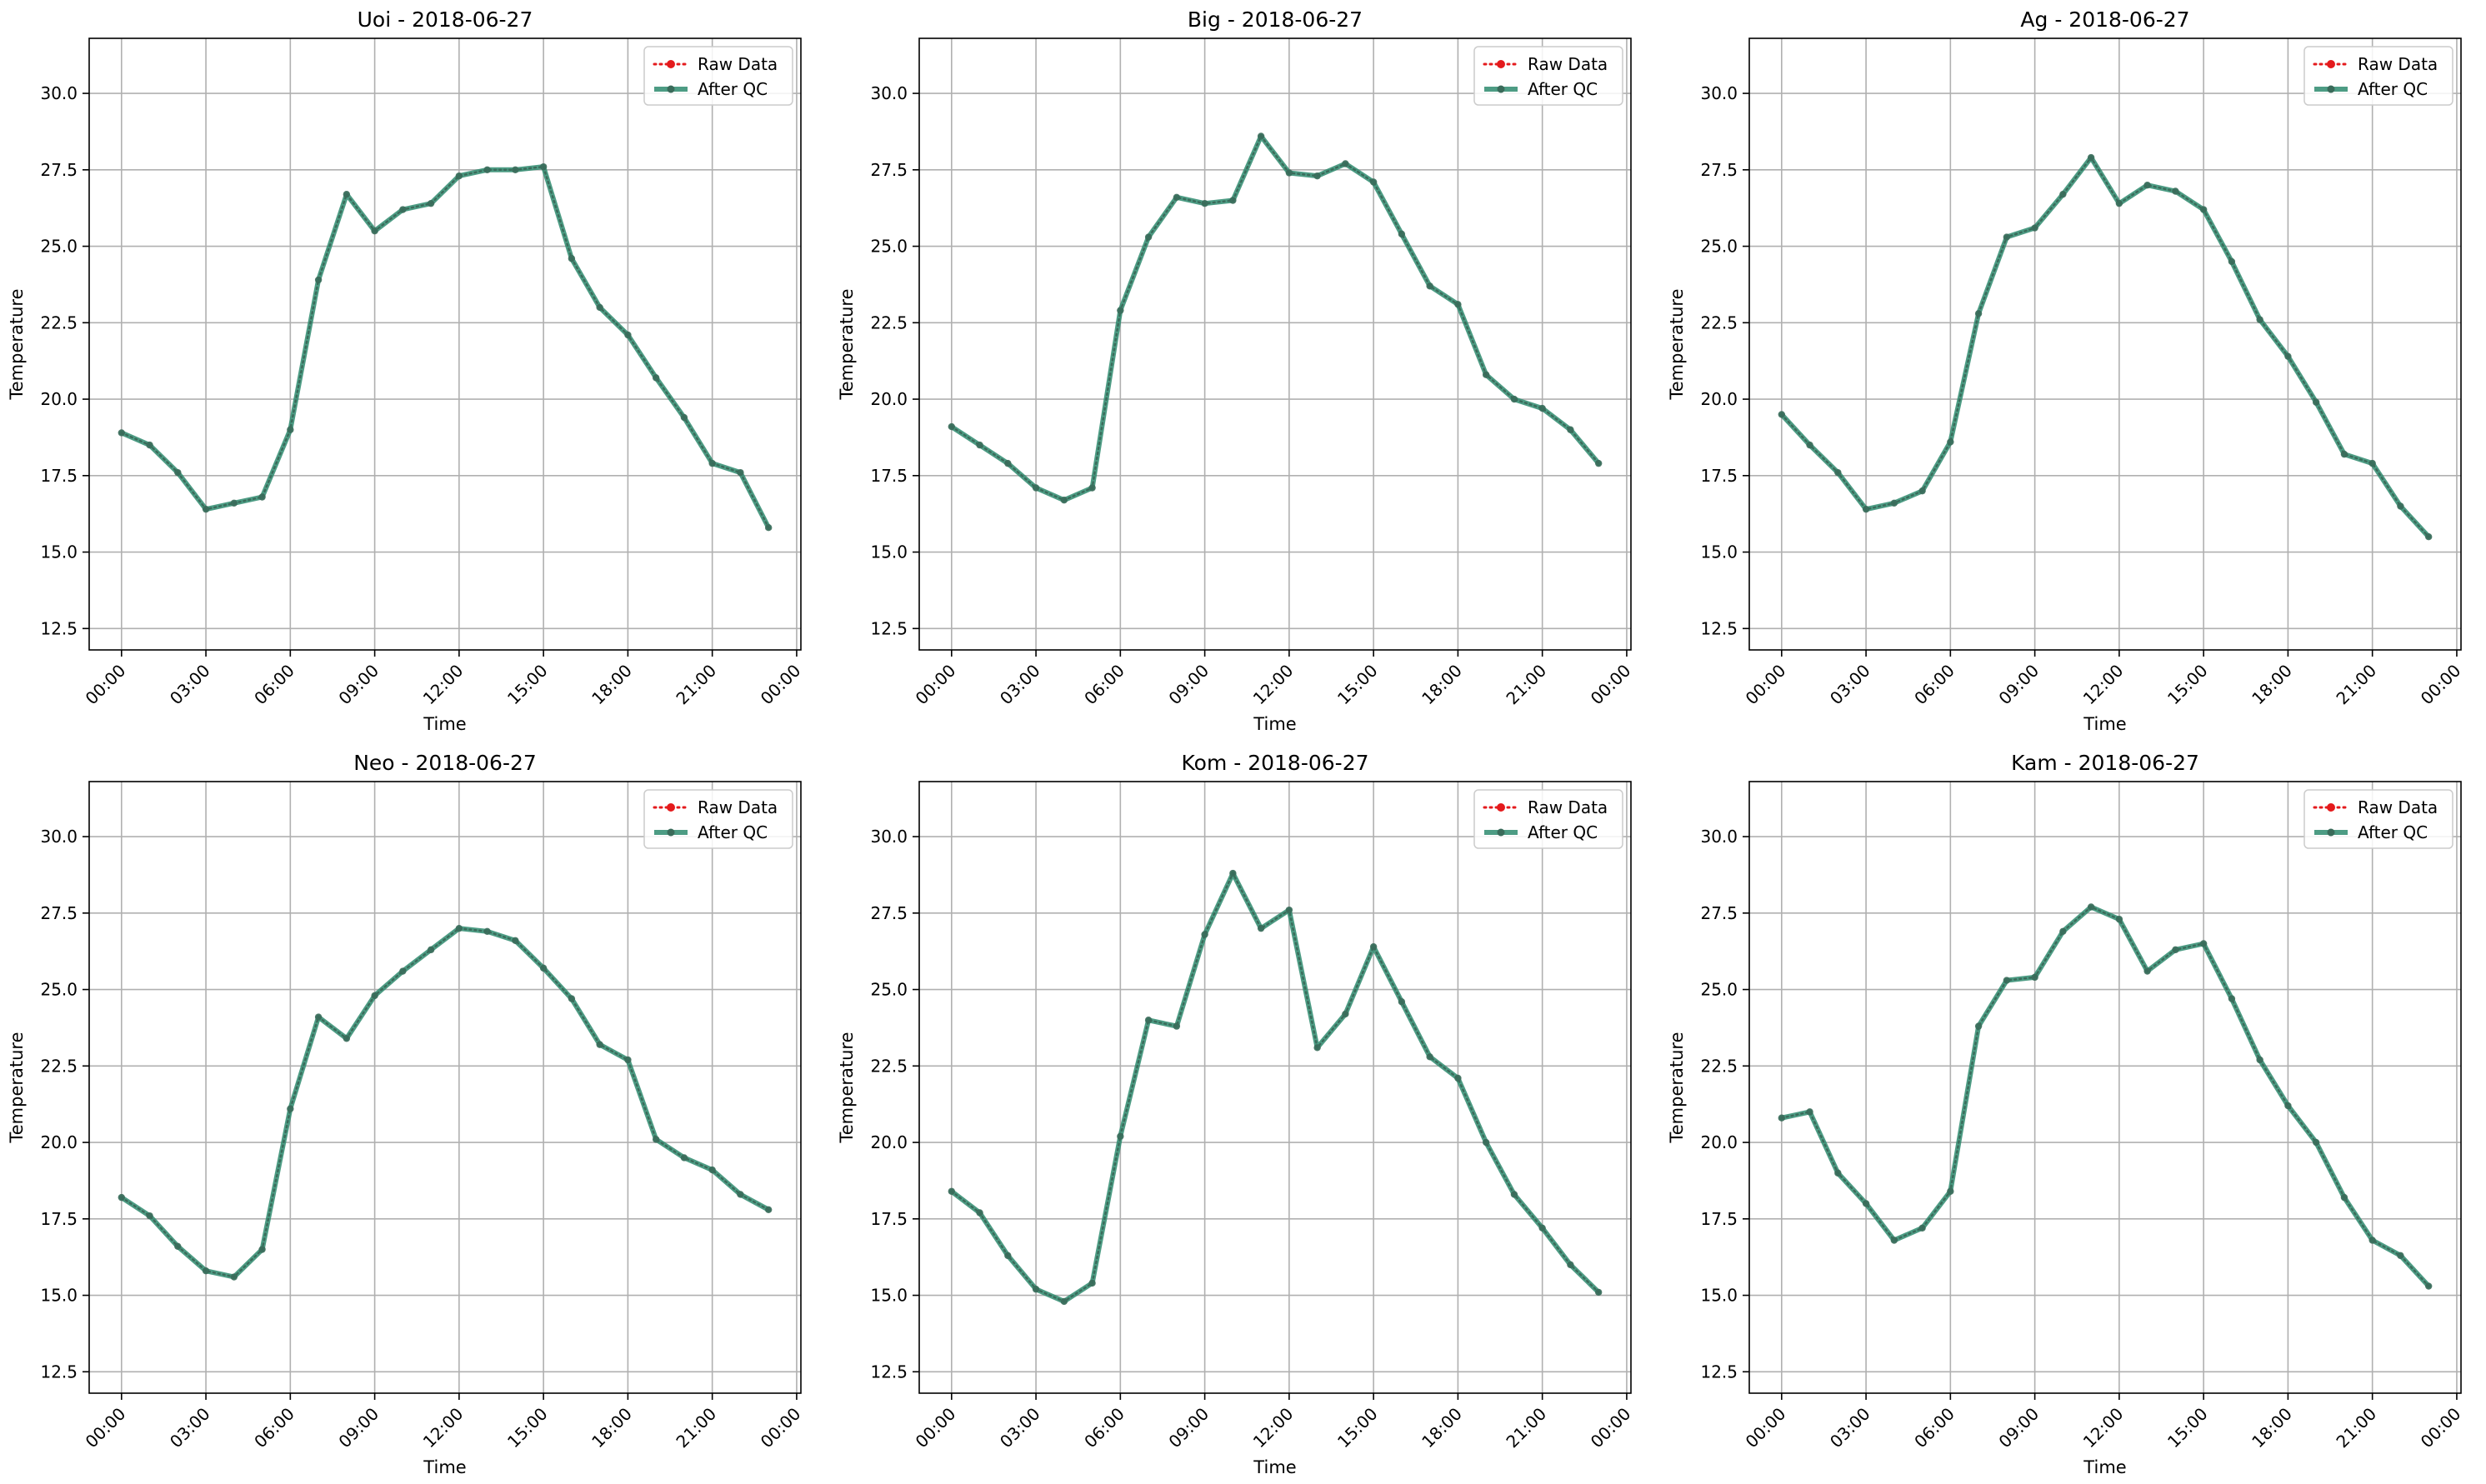 The image size is (2486, 1484). I want to click on y-tick-label: 15.0, so click(1719, 1296).